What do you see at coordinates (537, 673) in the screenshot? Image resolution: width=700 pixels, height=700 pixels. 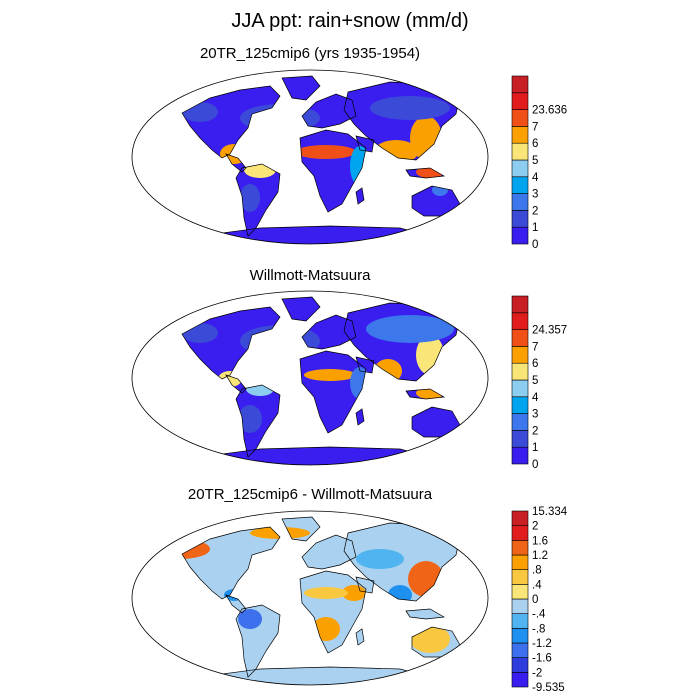 I see `colorbar-tick-label: -2` at bounding box center [537, 673].